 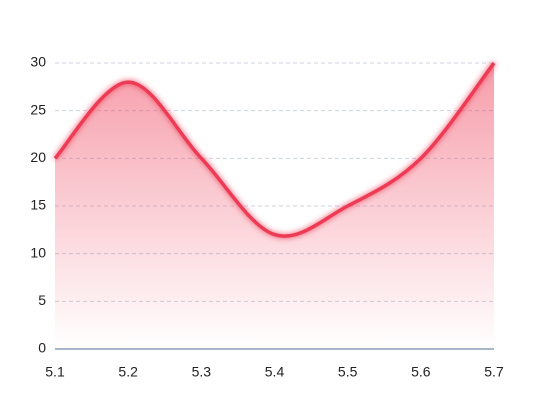 I want to click on x-tick-label: 5.1, so click(x=55, y=372).